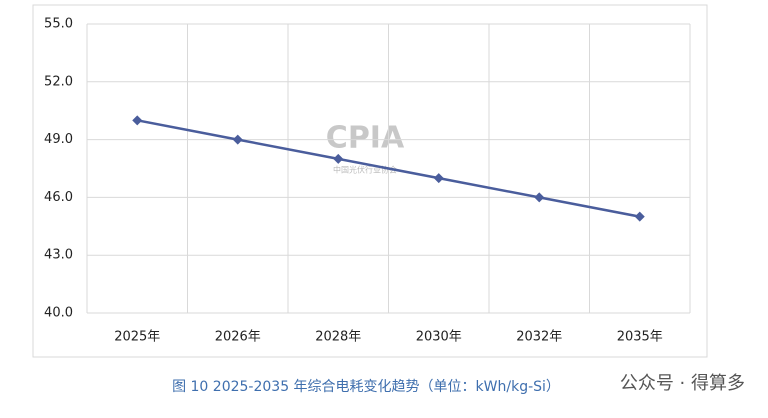 This screenshot has height=418, width=768. What do you see at coordinates (439, 337) in the screenshot?
I see `x-tick-label: 2030年` at bounding box center [439, 337].